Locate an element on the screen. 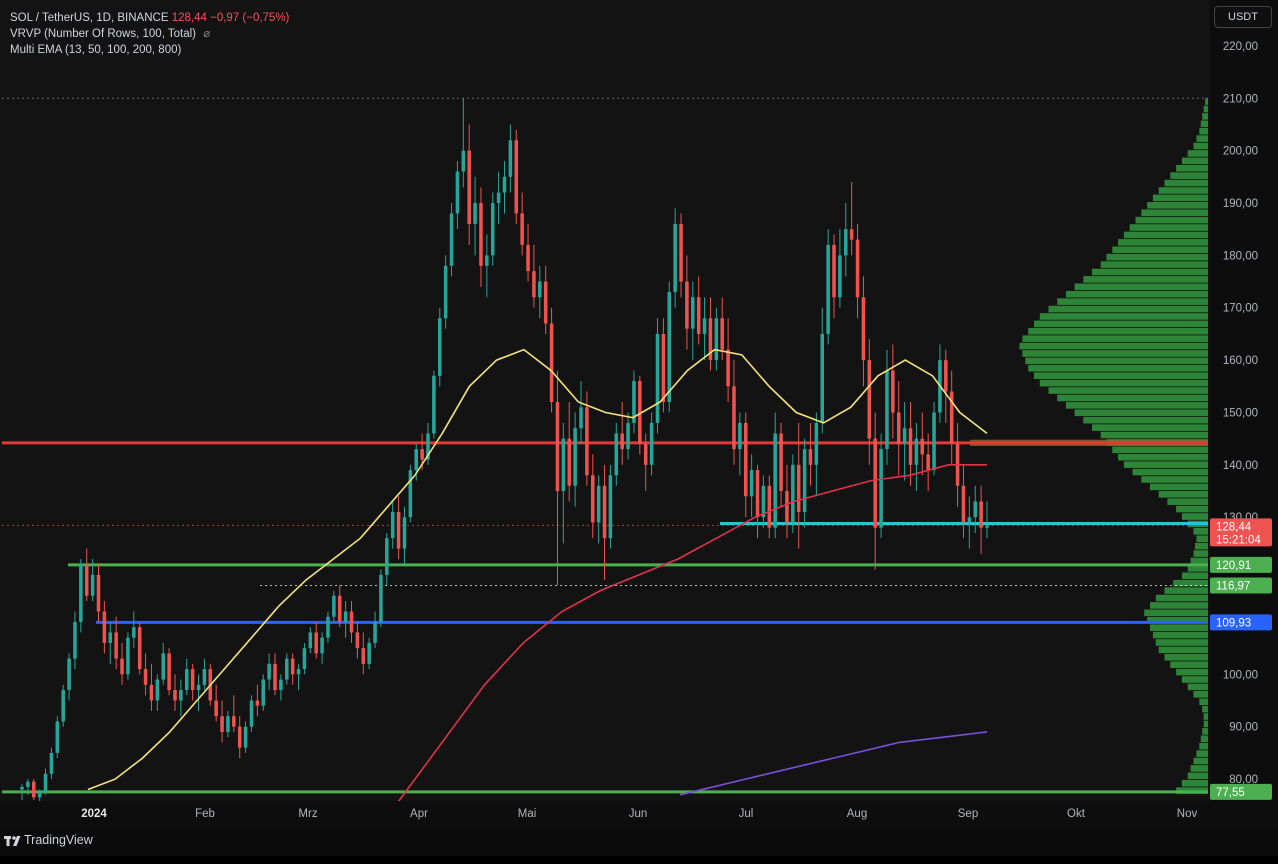 The image size is (1278, 864). time-tick-label: Feb is located at coordinates (205, 814).